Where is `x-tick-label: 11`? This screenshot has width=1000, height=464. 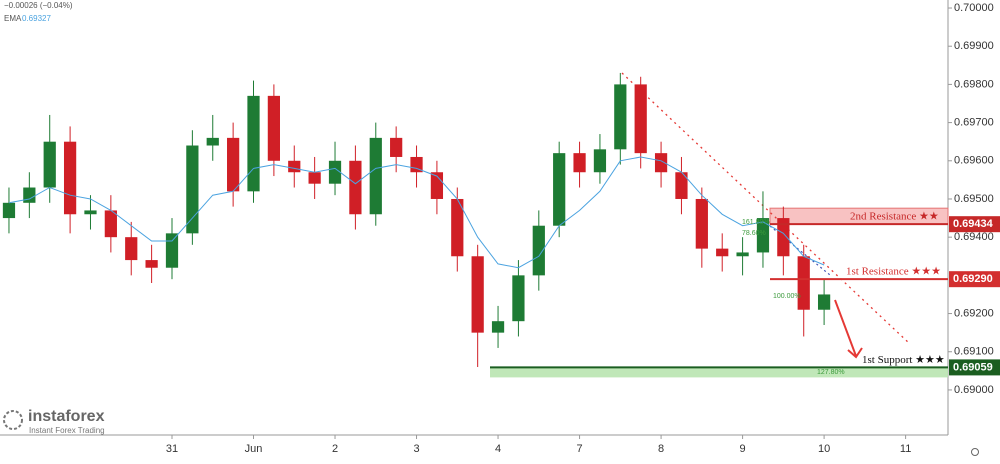 x-tick-label: 11 is located at coordinates (905, 449).